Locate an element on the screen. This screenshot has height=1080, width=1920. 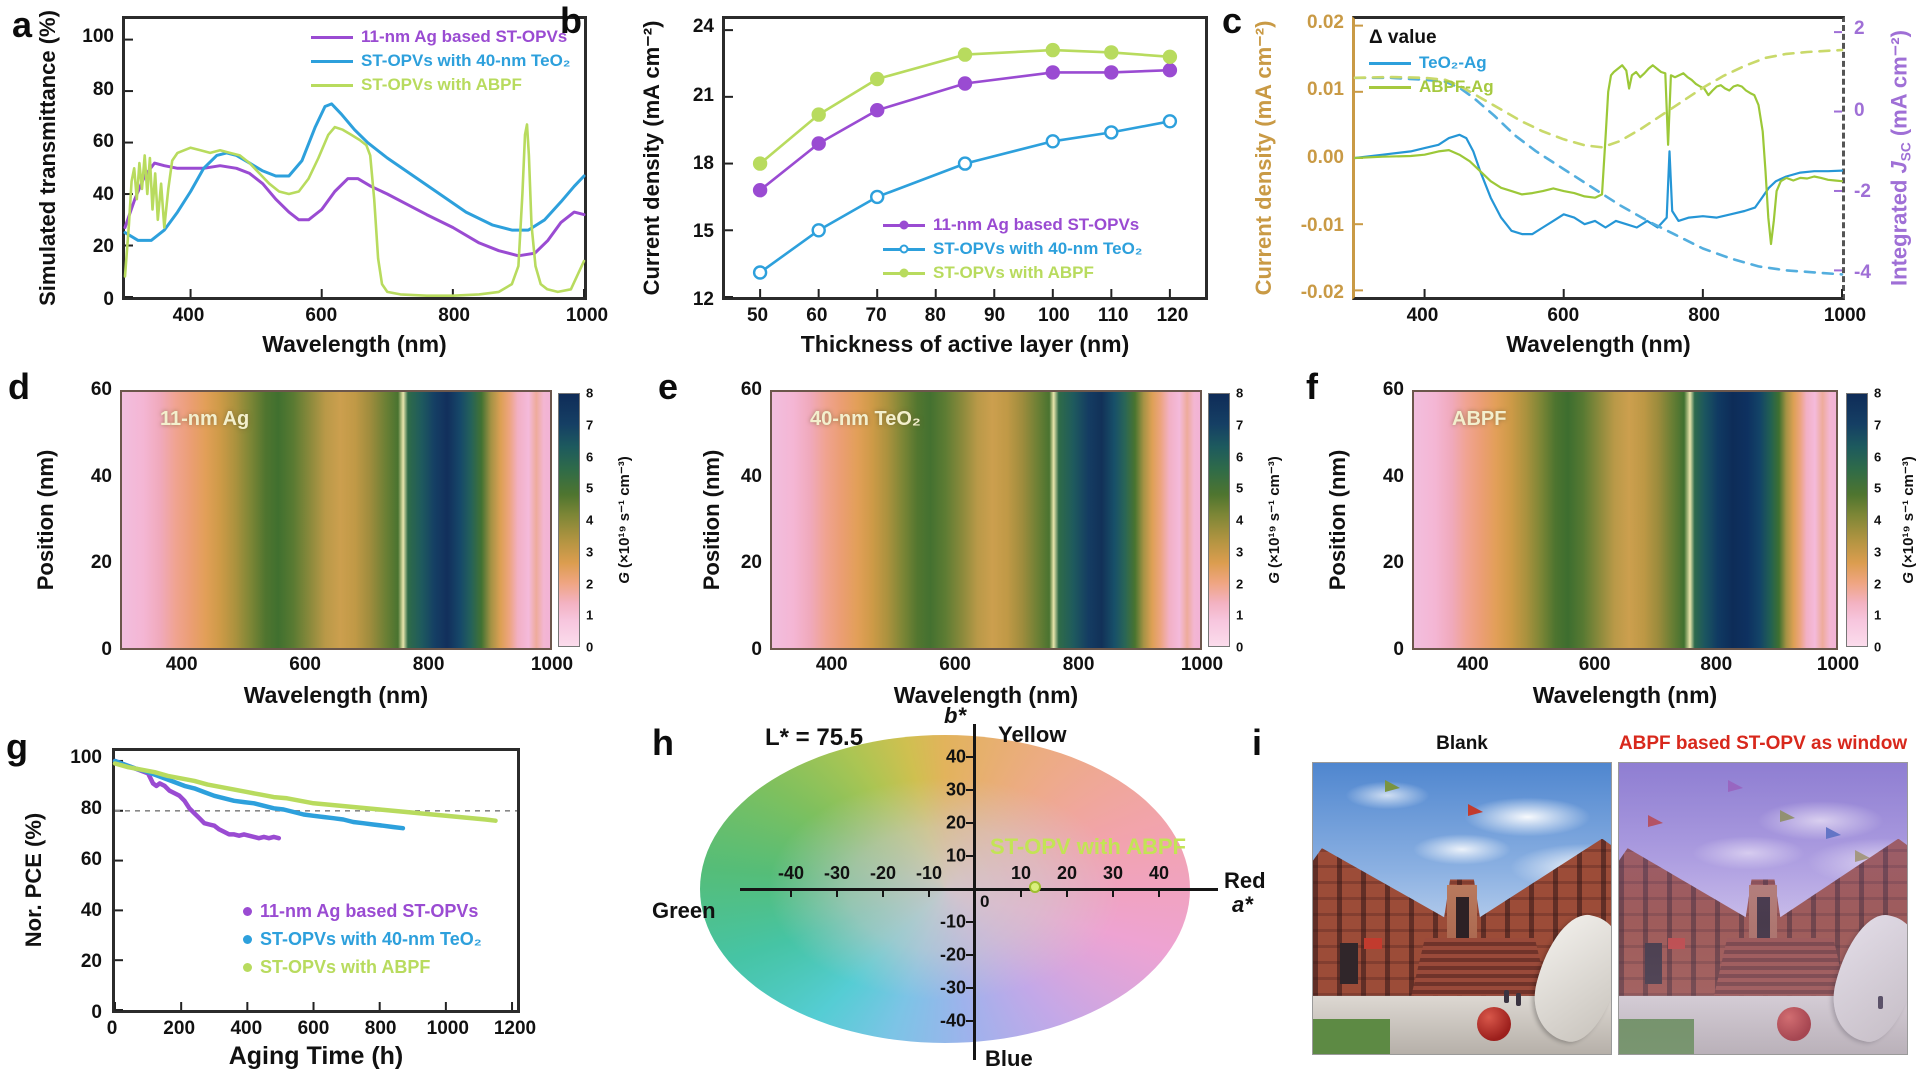
colorbar-title-units: (×10¹⁹ s⁻¹ cm⁻³) is located at coordinates (624, 514).